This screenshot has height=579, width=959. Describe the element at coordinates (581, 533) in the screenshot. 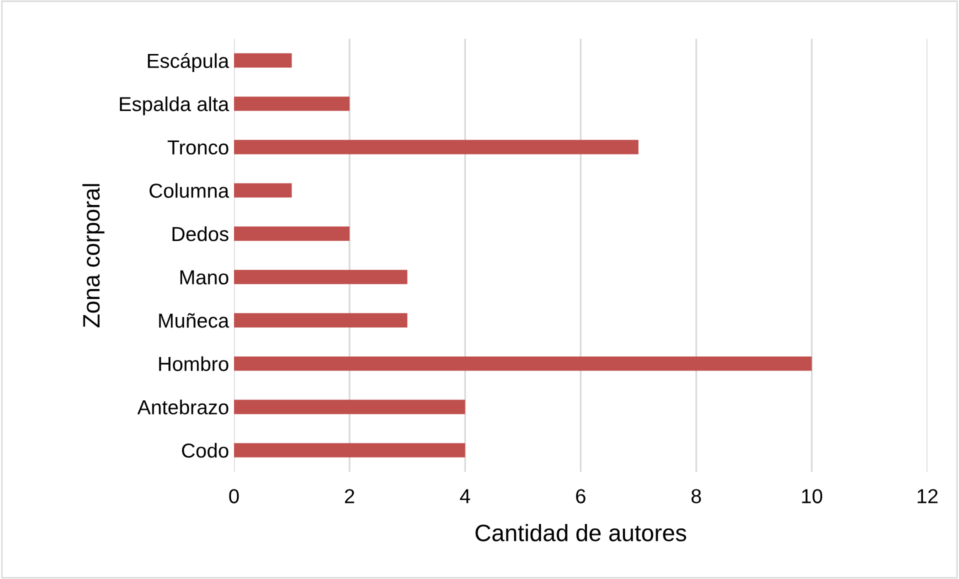

I see `x-axis-title: Cantidad de autores` at that location.